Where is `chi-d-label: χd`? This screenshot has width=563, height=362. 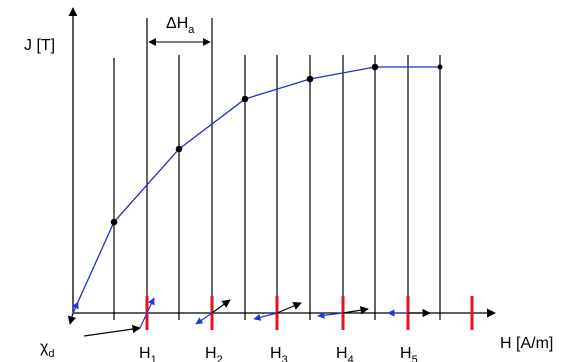 chi-d-label: χd is located at coordinates (47, 349).